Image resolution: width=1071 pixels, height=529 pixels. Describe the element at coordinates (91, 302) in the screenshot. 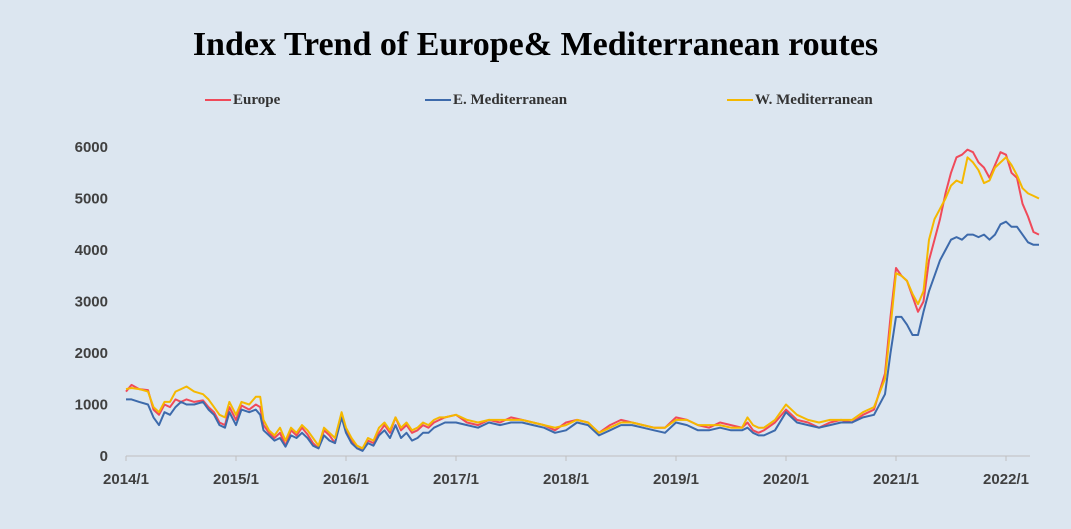

I see `y-tick-label: 3000` at that location.